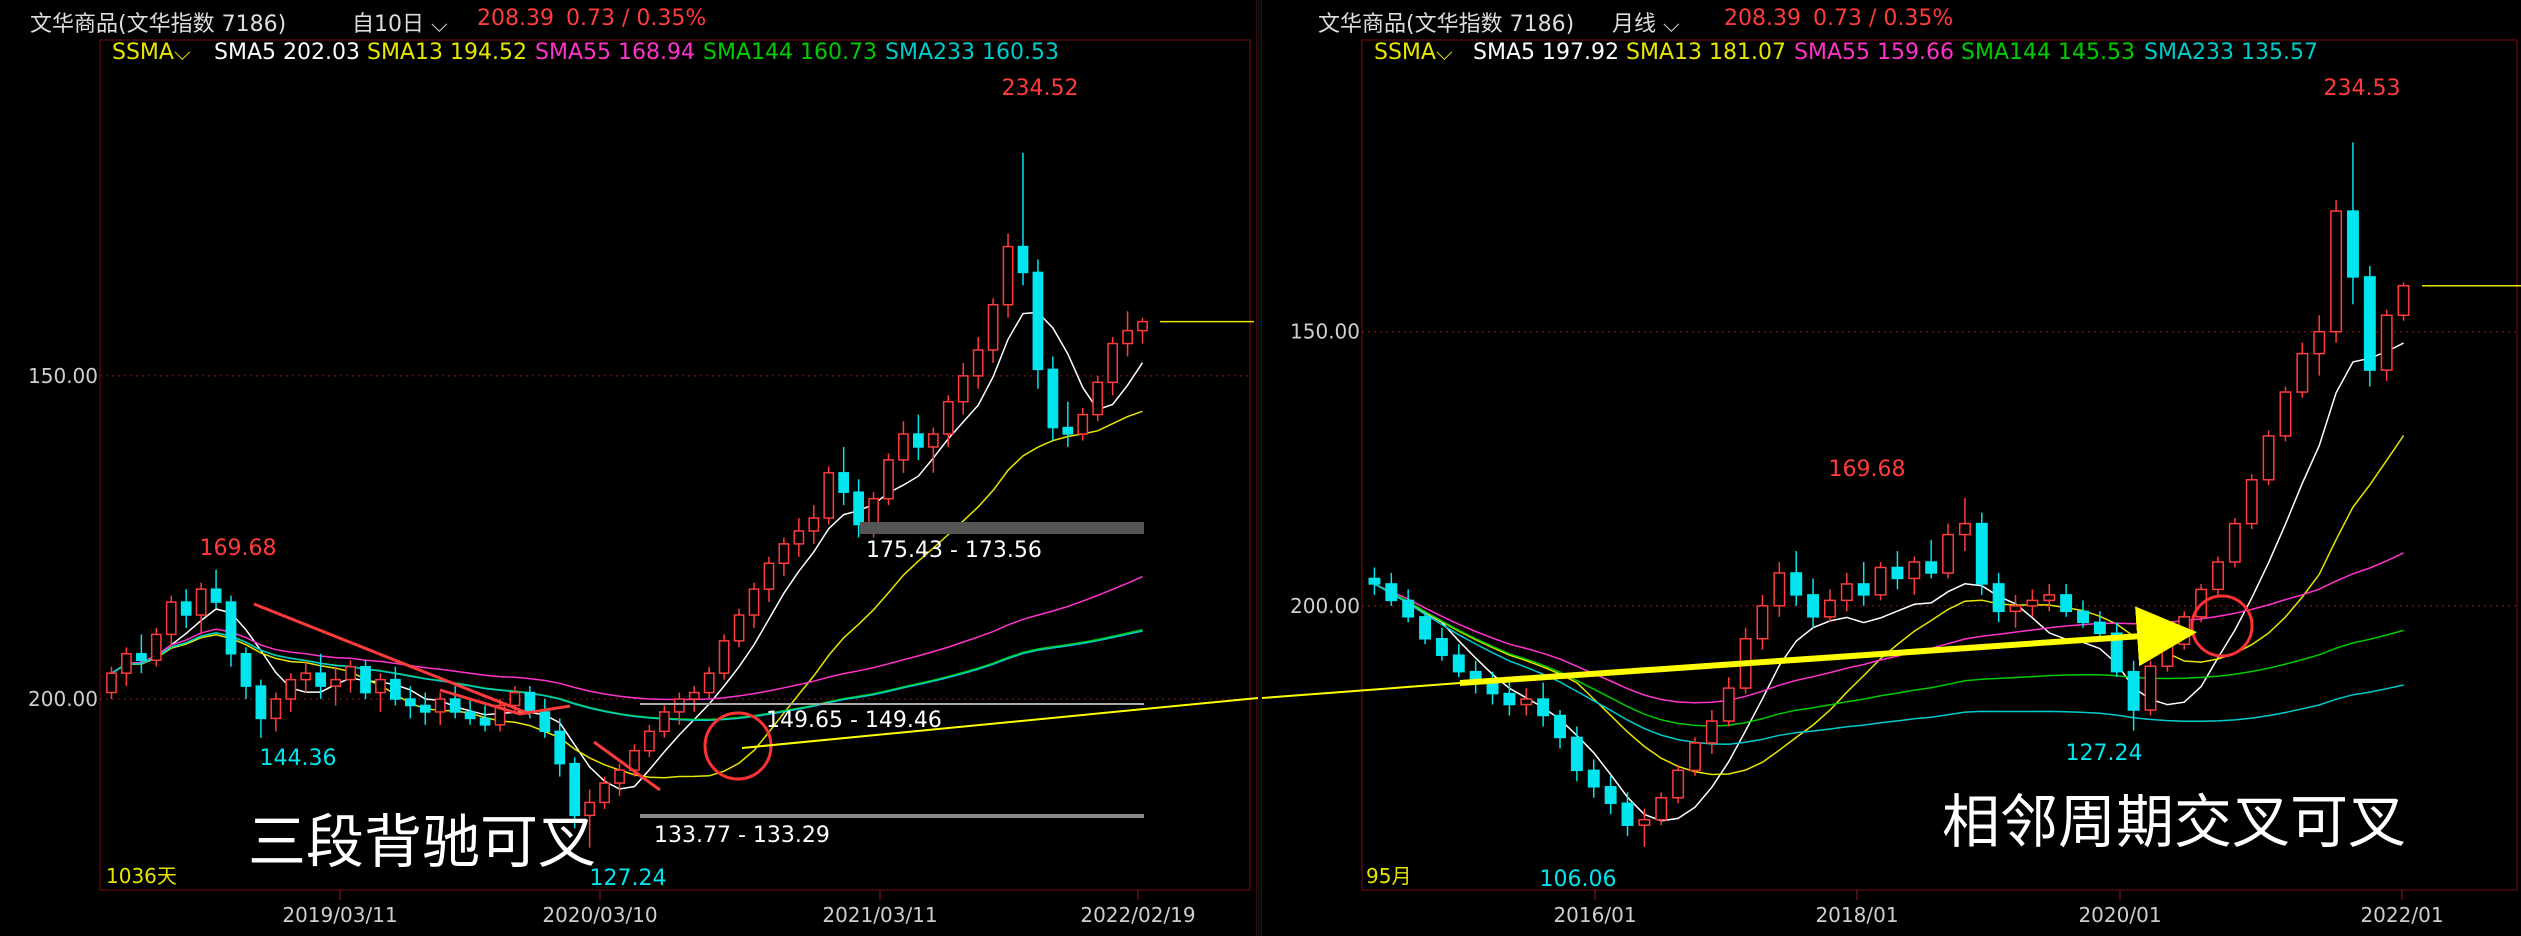  What do you see at coordinates (1634, 24) in the screenshot?
I see `right-period-label: 月线` at bounding box center [1634, 24].